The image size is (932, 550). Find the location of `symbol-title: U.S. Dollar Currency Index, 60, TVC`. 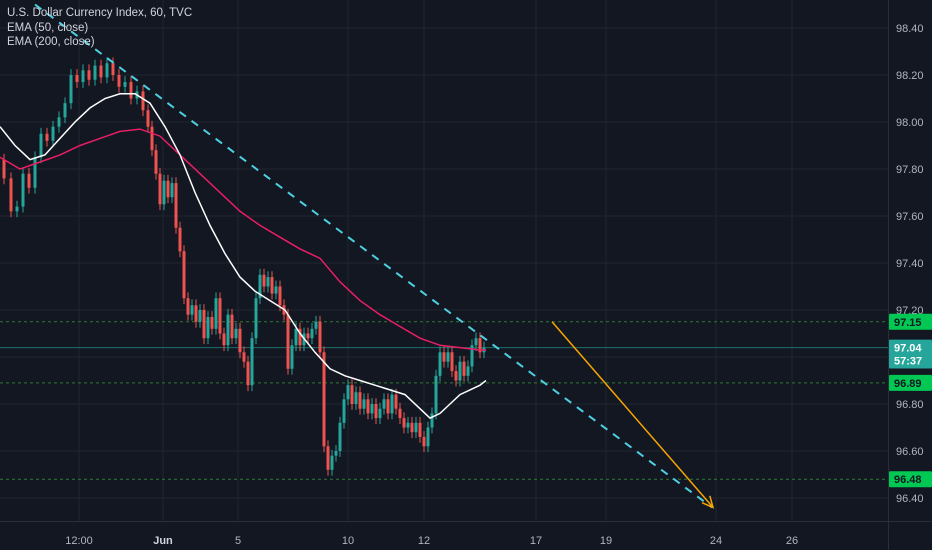

symbol-title: U.S. Dollar Currency Index, 60, TVC is located at coordinates (100, 13).